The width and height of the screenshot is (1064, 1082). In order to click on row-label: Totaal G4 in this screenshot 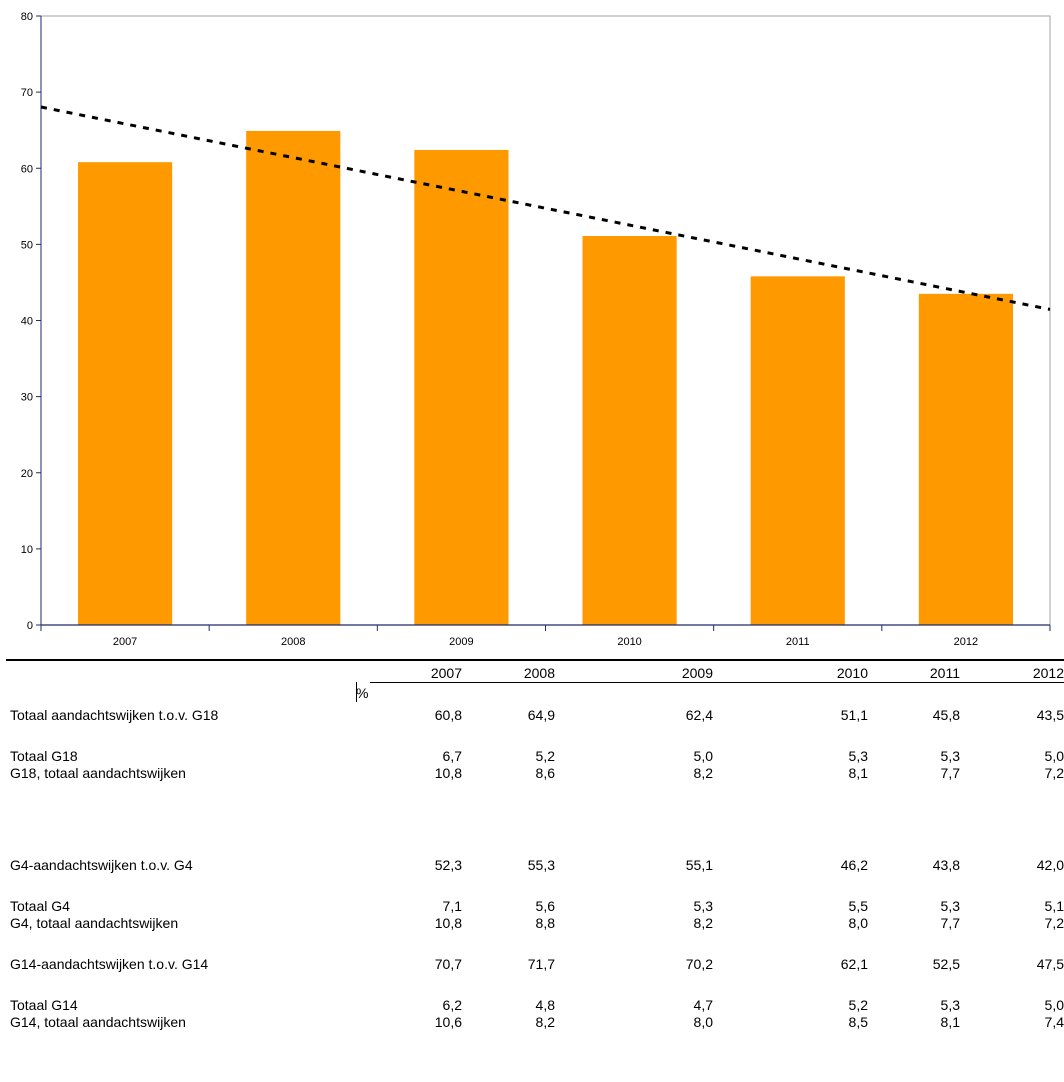, I will do `click(40, 906)`.